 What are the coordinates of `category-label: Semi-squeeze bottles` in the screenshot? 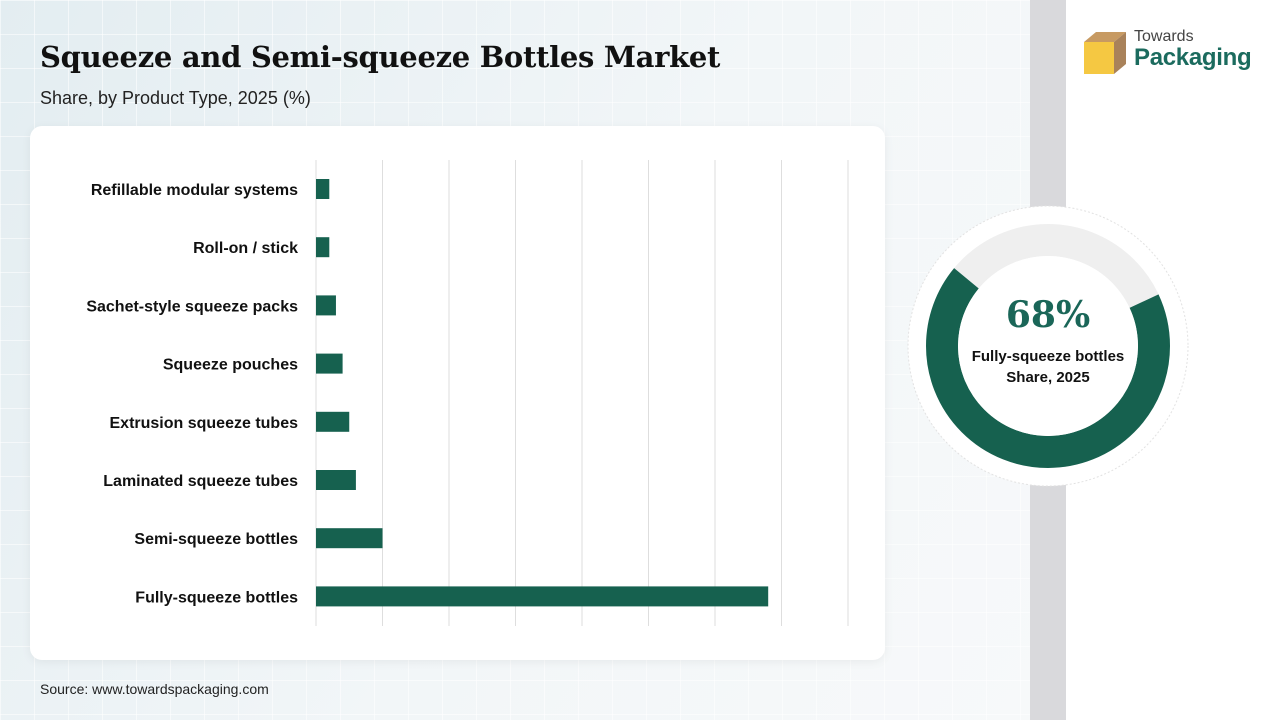 It's located at (216, 539).